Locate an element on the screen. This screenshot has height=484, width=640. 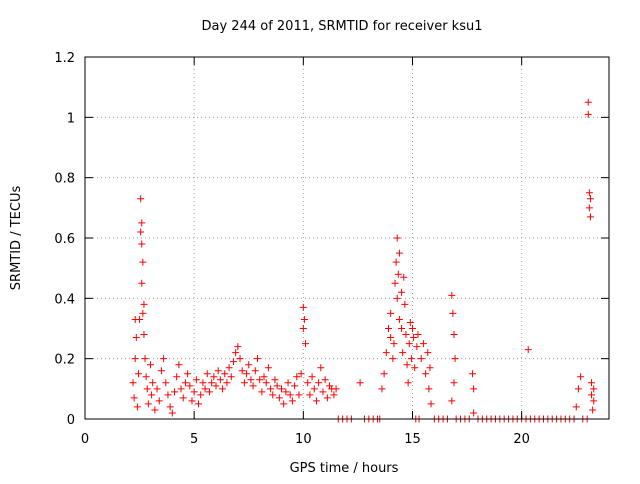
y-axis-label: SRMTID / TECUs is located at coordinates (16, 238).